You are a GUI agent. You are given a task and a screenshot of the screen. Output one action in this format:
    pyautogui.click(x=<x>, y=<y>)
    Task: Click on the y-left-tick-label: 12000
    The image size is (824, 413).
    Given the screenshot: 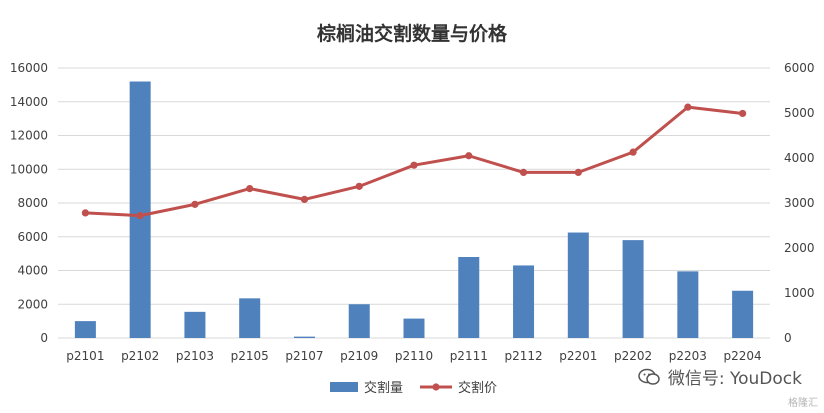 What is the action you would take?
    pyautogui.click(x=29, y=136)
    